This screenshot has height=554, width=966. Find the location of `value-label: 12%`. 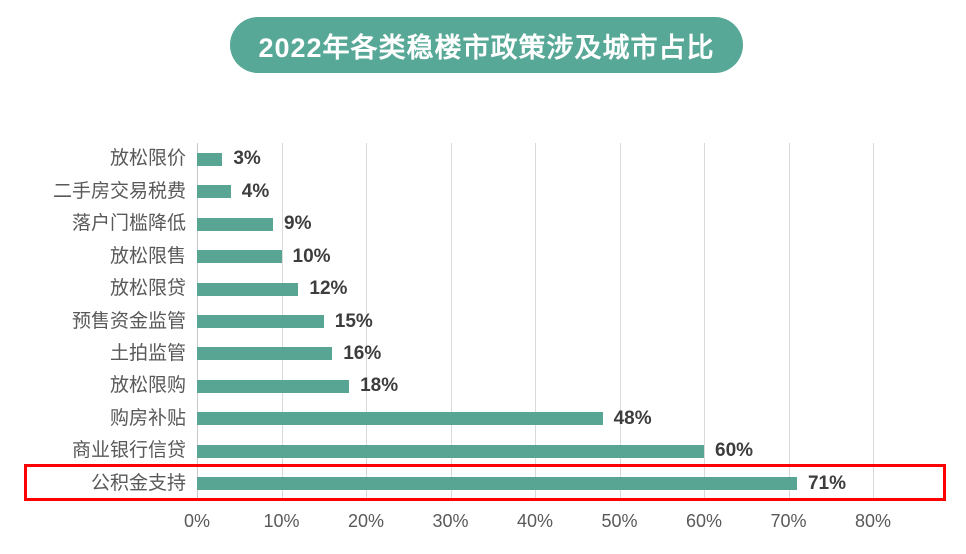

value-label: 12% is located at coordinates (328, 289).